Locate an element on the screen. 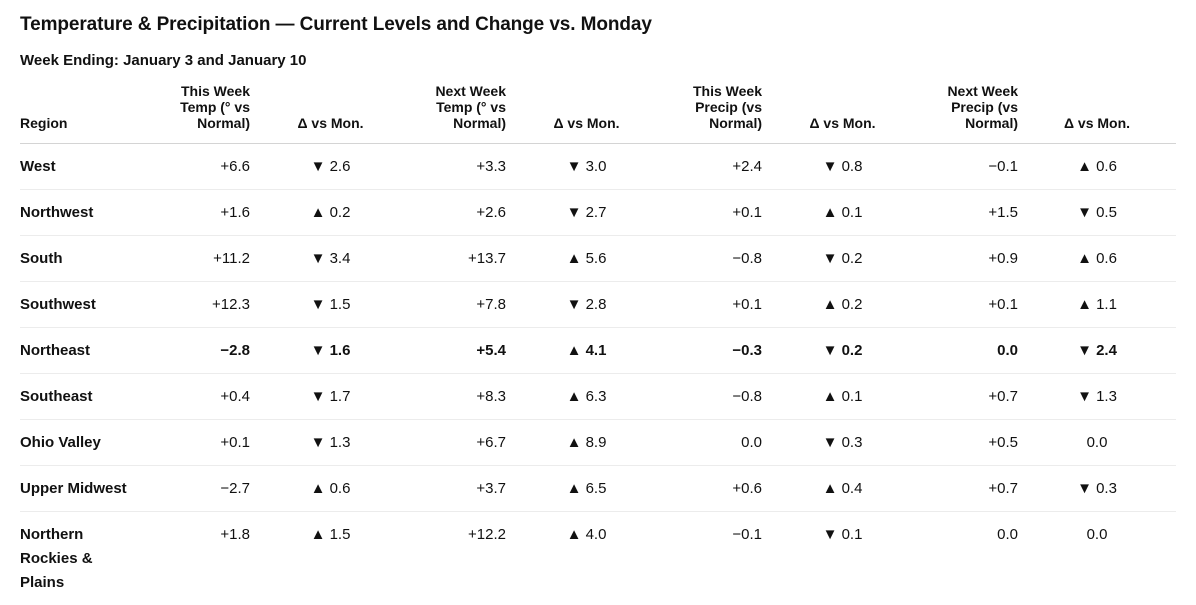  delta-cell: ▼ 0.2 is located at coordinates (842, 259).